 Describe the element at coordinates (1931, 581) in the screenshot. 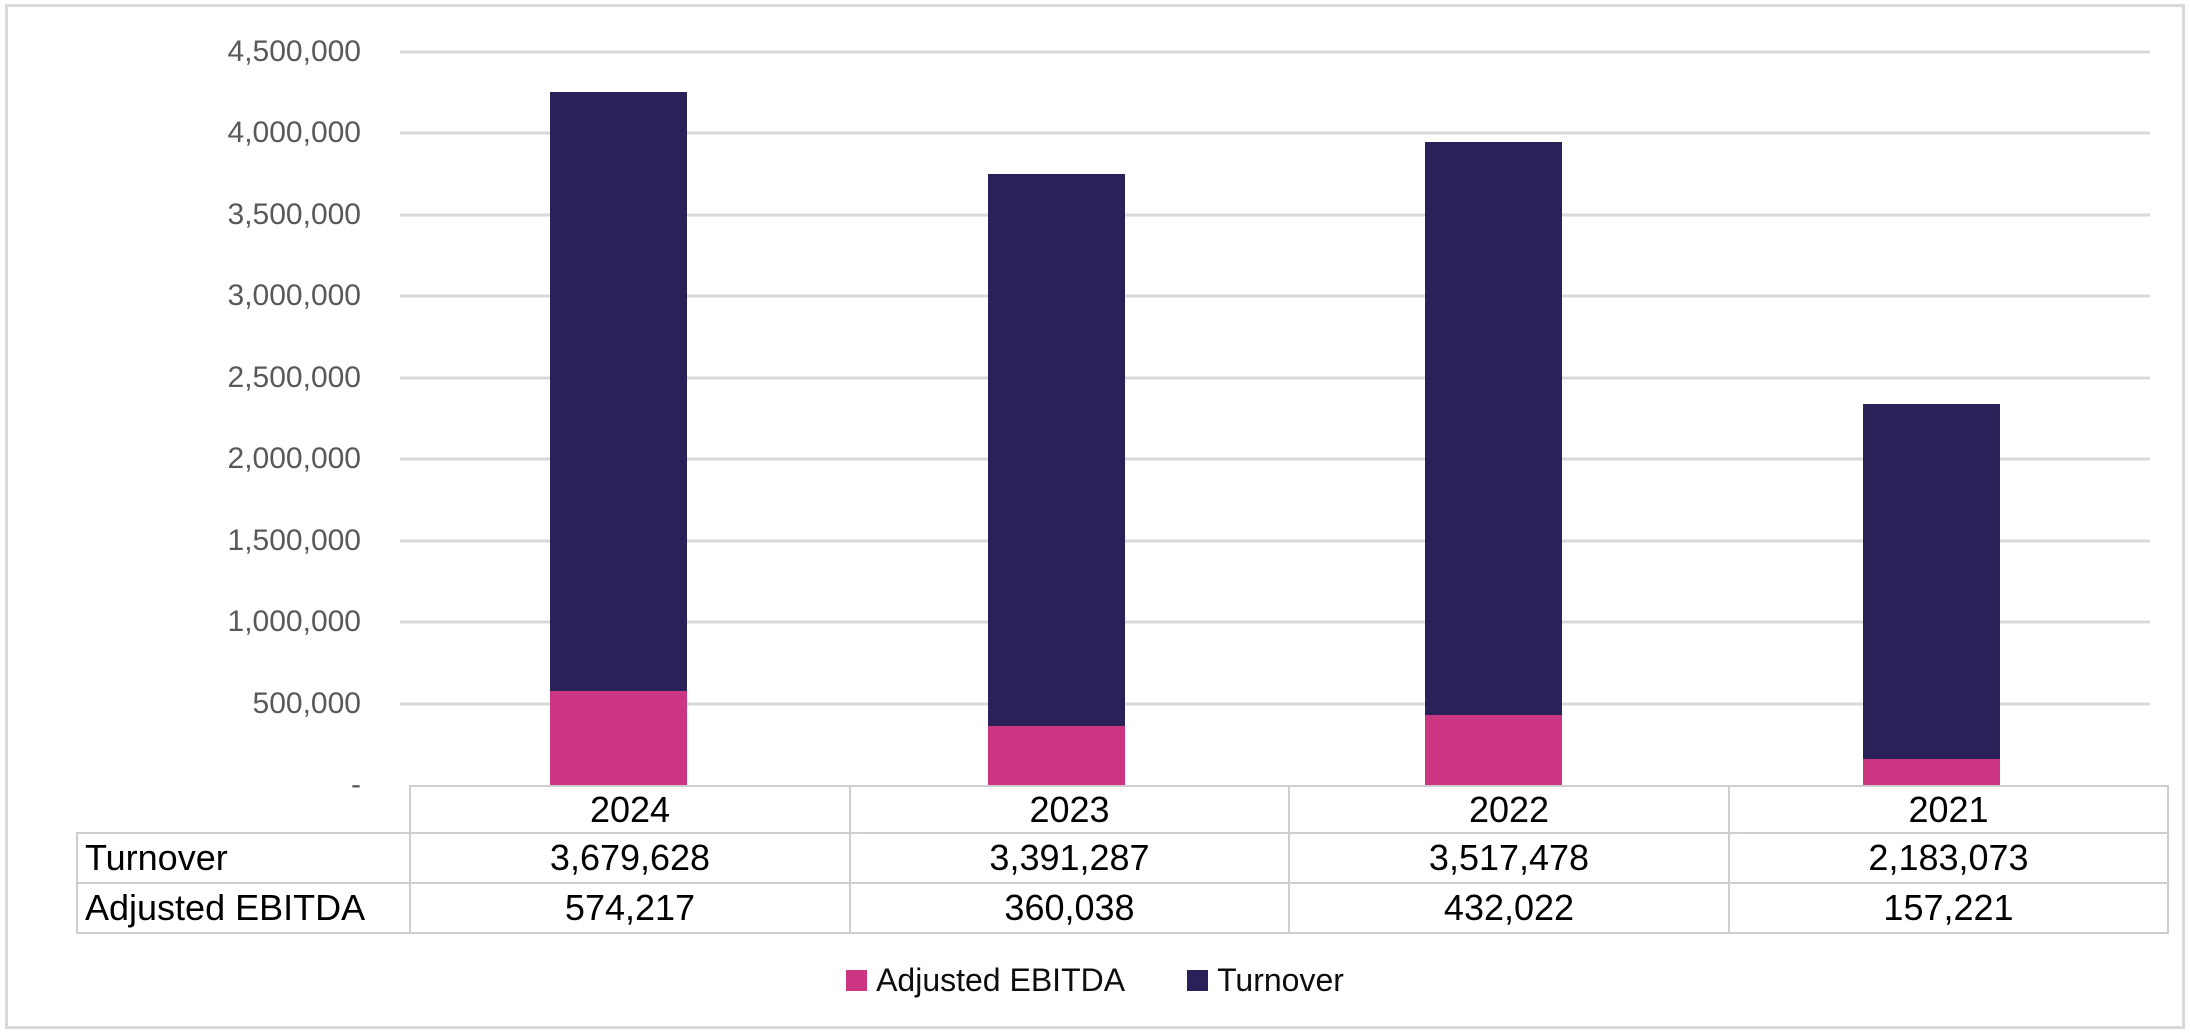

I see `bar-segment-turnover-2021` at that location.